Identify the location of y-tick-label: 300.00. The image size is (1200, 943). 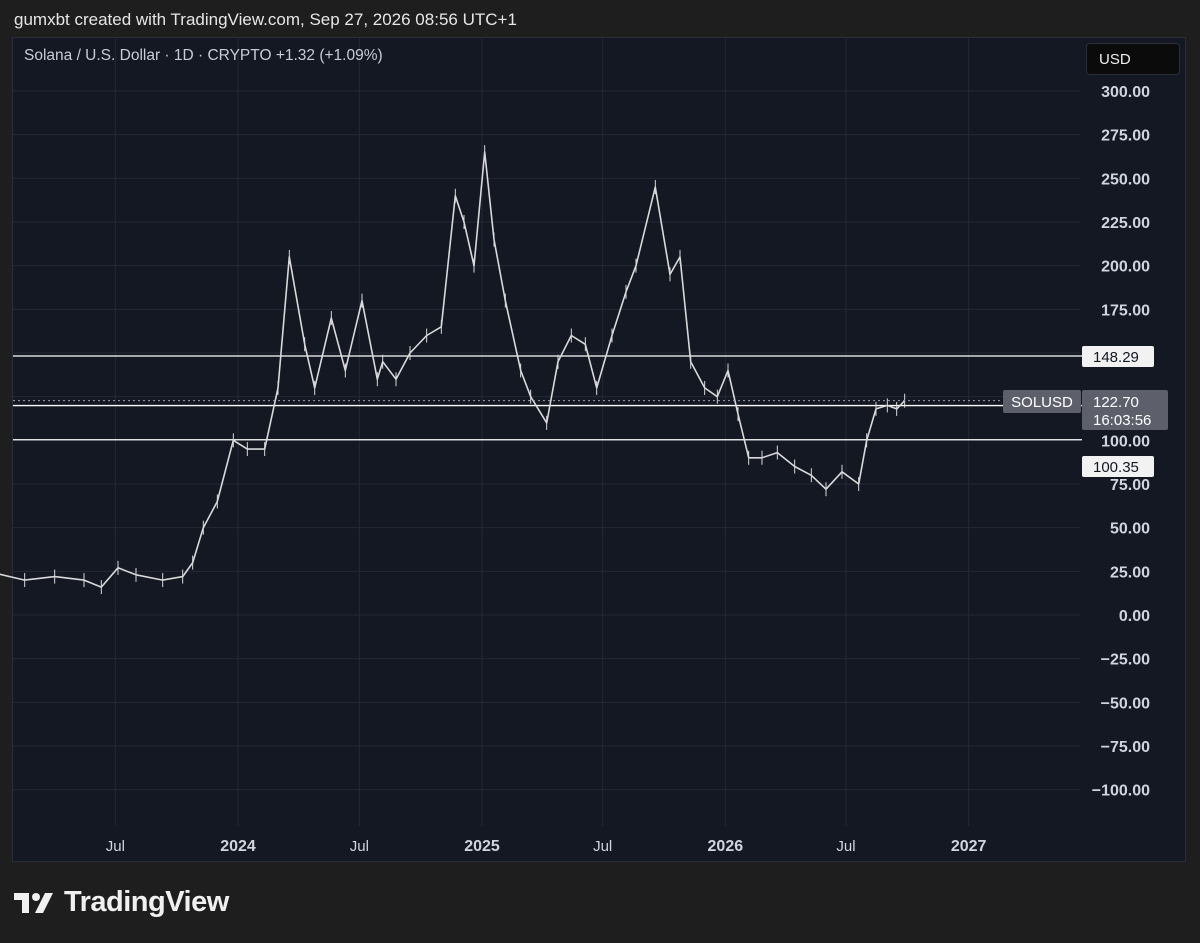
(1125, 92).